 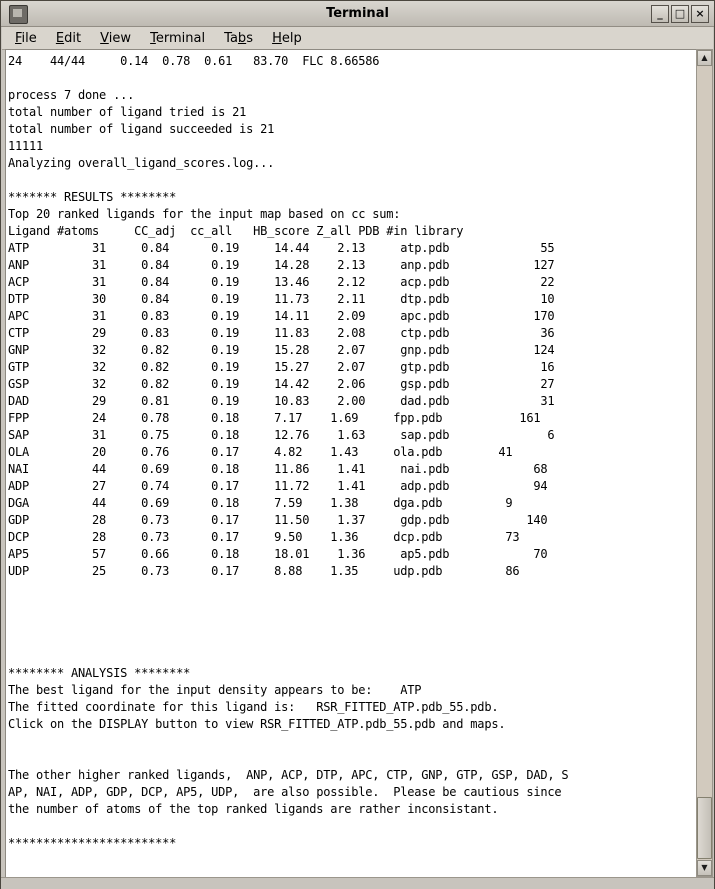 What do you see at coordinates (704, 828) in the screenshot?
I see `scrollbar-thumb` at bounding box center [704, 828].